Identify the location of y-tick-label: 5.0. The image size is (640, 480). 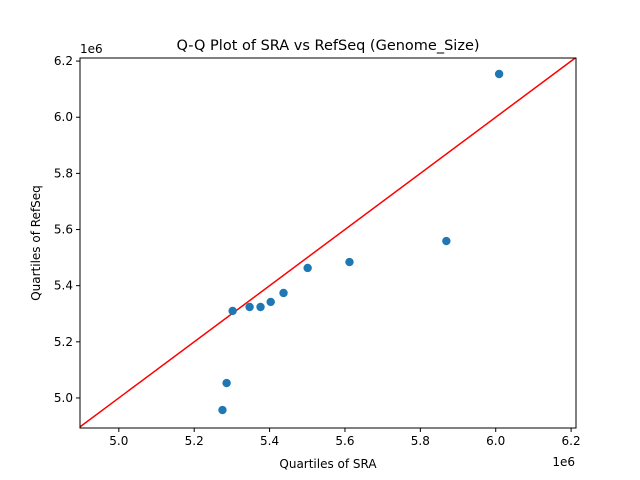
(63, 398).